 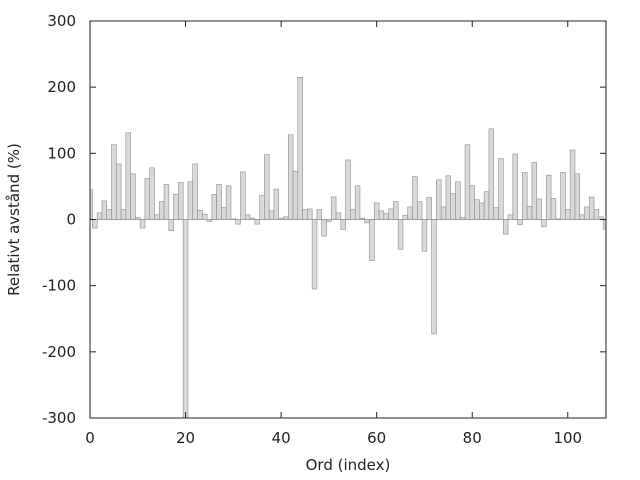 What do you see at coordinates (14, 219) in the screenshot?
I see `y-axis-label: Relativt avstånd (%)` at bounding box center [14, 219].